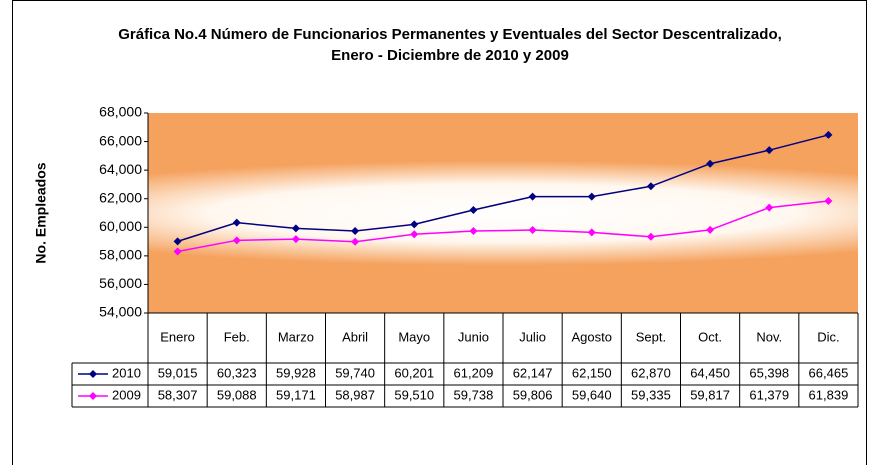 The height and width of the screenshot is (465, 880). What do you see at coordinates (769, 336) in the screenshot?
I see `x-tick-label: Nov.` at bounding box center [769, 336].